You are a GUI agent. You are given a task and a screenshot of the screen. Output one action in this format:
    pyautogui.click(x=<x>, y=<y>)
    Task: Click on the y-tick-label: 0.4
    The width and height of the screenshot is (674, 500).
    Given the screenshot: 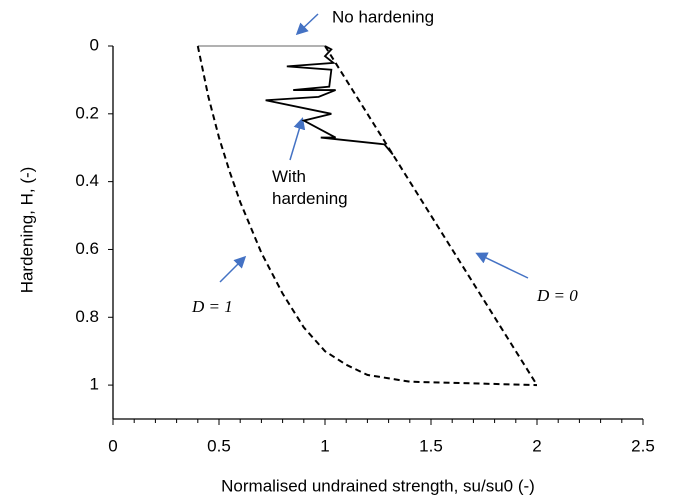 What is the action you would take?
    pyautogui.click(x=87, y=180)
    